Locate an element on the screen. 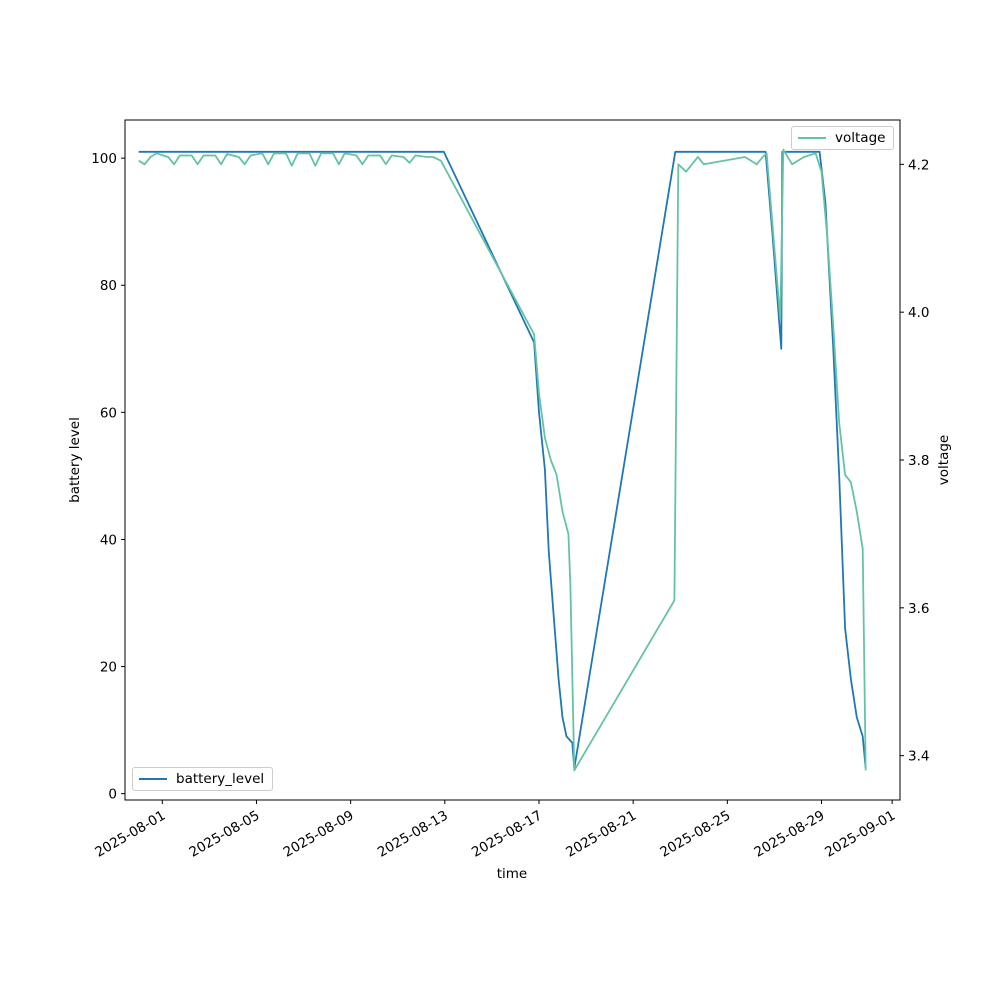 Image resolution: width=1000 pixels, height=1000 pixels. y-axis-right: 3.4 3.6 3.8 4.0 4.2 is located at coordinates (914, 461).